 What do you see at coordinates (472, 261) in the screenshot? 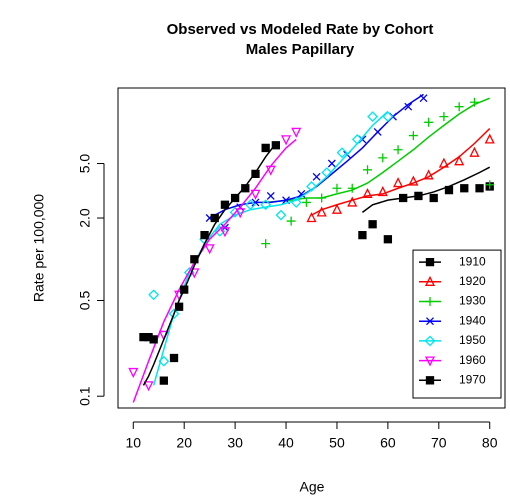
I see `legend-label: 1910` at bounding box center [472, 261].